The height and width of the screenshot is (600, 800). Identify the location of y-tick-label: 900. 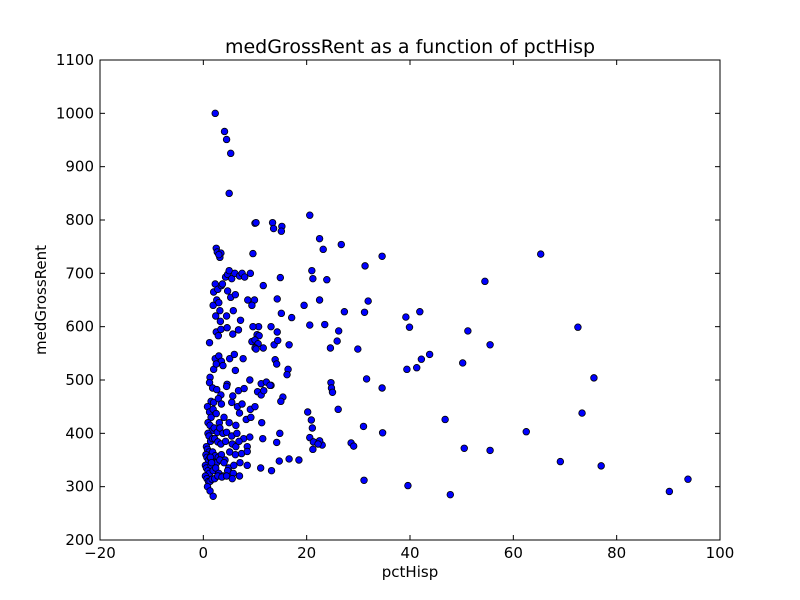
(79, 167).